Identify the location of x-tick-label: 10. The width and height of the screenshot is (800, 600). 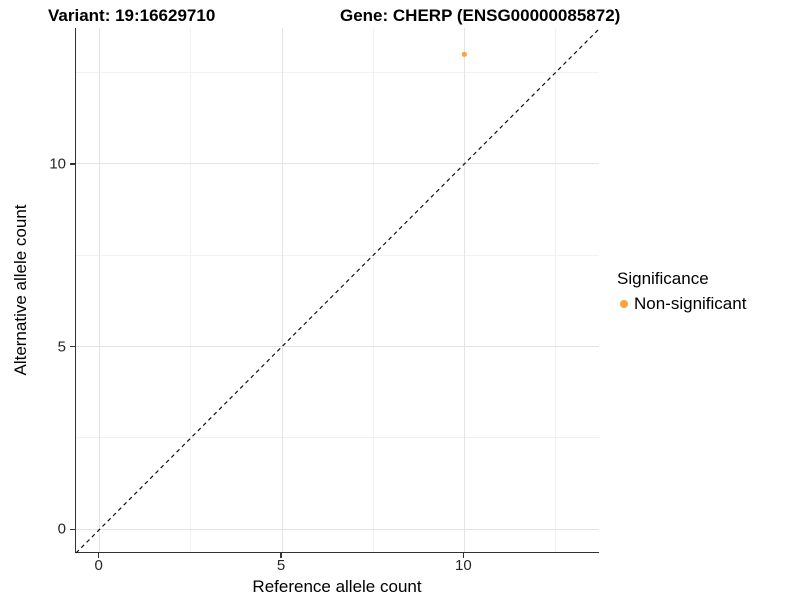
(463, 565).